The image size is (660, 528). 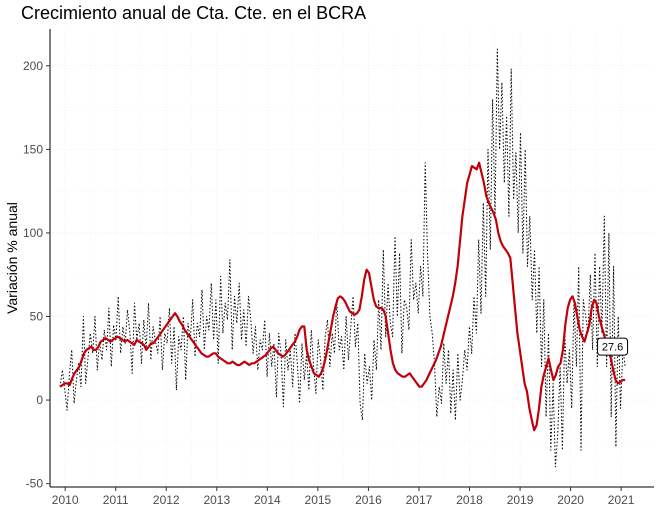 What do you see at coordinates (12, 258) in the screenshot?
I see `y-axis-title: Variación % anual` at bounding box center [12, 258].